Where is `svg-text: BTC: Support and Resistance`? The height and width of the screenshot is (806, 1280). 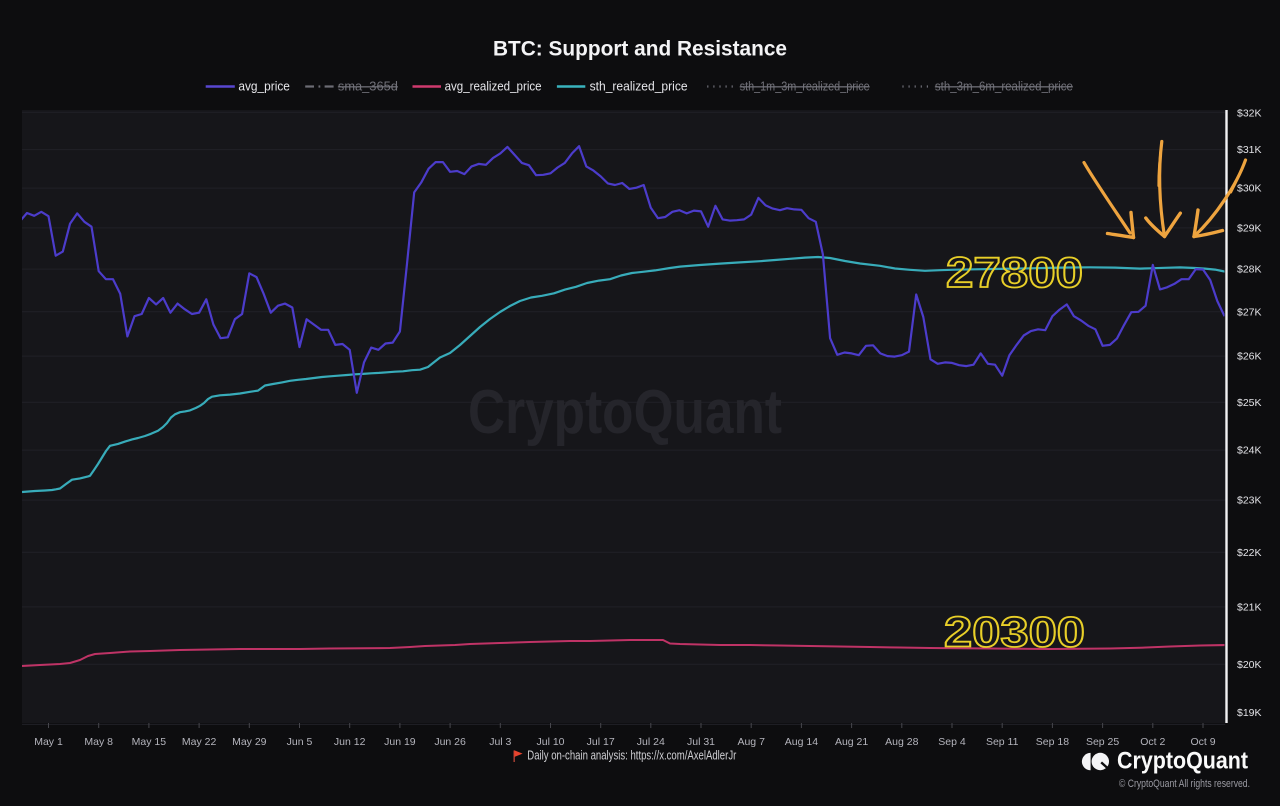 svg-text: BTC: Support and Resistance is located at coordinates (640, 49).